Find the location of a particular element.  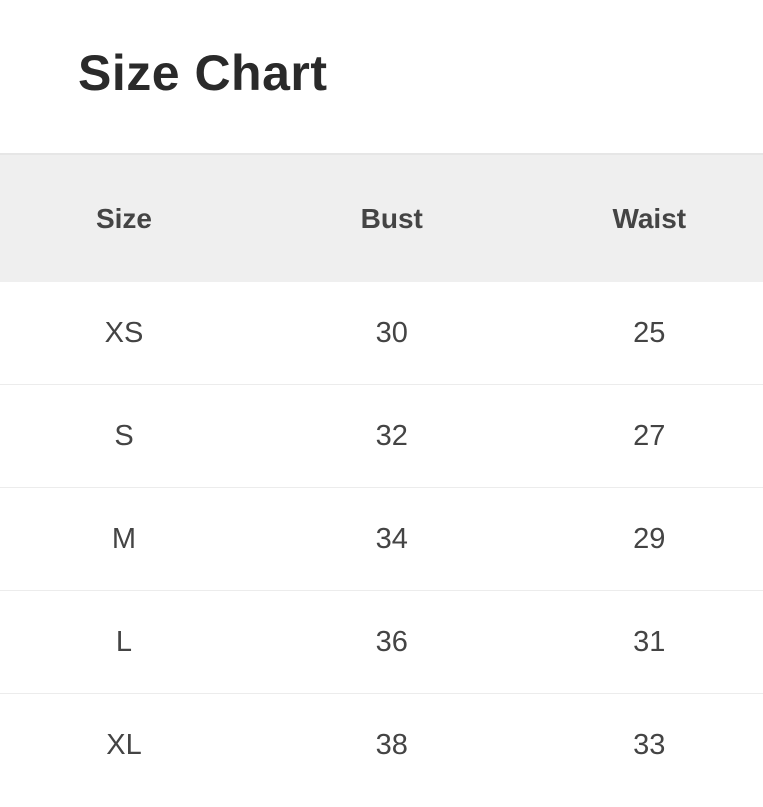

table-row: XL 38 33 is located at coordinates (381, 745).